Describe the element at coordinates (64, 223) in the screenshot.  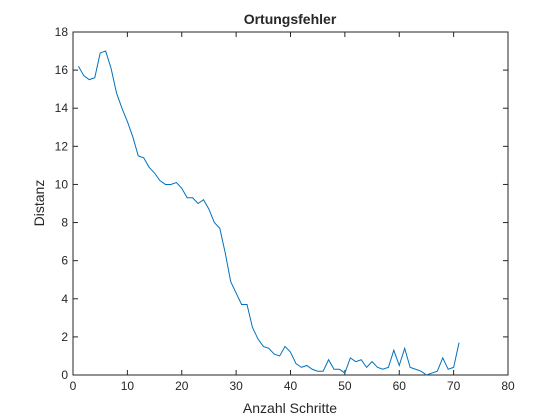
I see `y-tick-label: 8` at that location.